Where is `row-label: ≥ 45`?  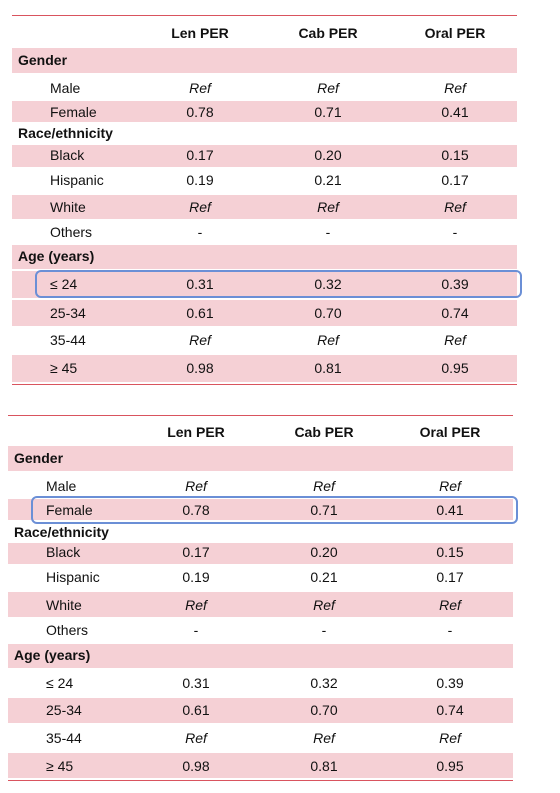 row-label: ≥ 45 is located at coordinates (64, 368).